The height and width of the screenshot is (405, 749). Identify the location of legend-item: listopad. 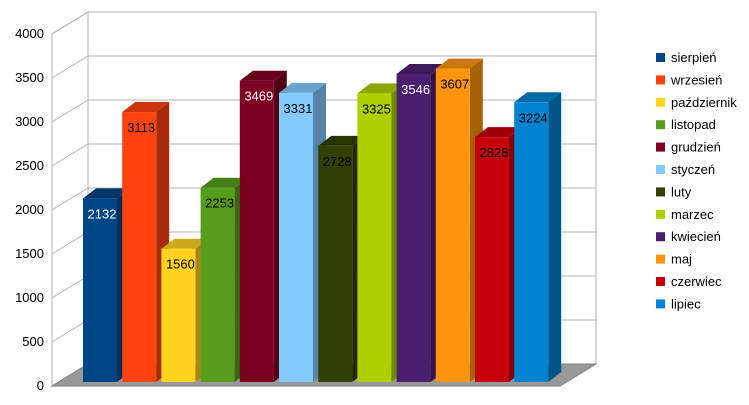
(686, 124).